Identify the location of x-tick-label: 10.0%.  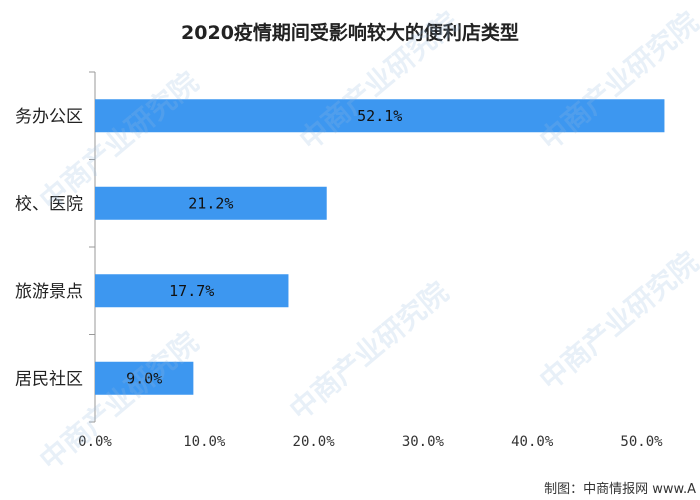
(204, 442).